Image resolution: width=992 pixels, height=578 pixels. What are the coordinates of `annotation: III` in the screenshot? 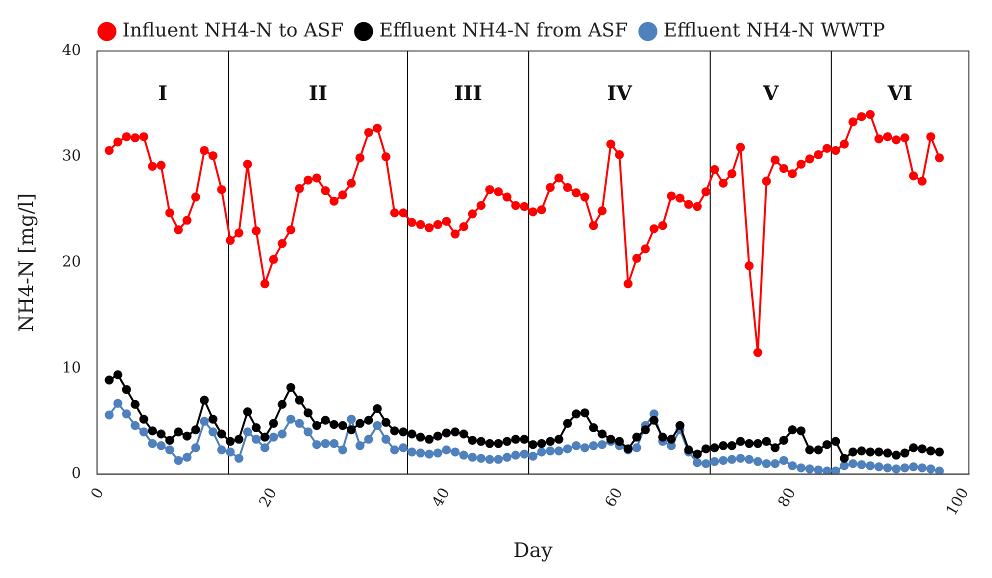 It's located at (468, 93).